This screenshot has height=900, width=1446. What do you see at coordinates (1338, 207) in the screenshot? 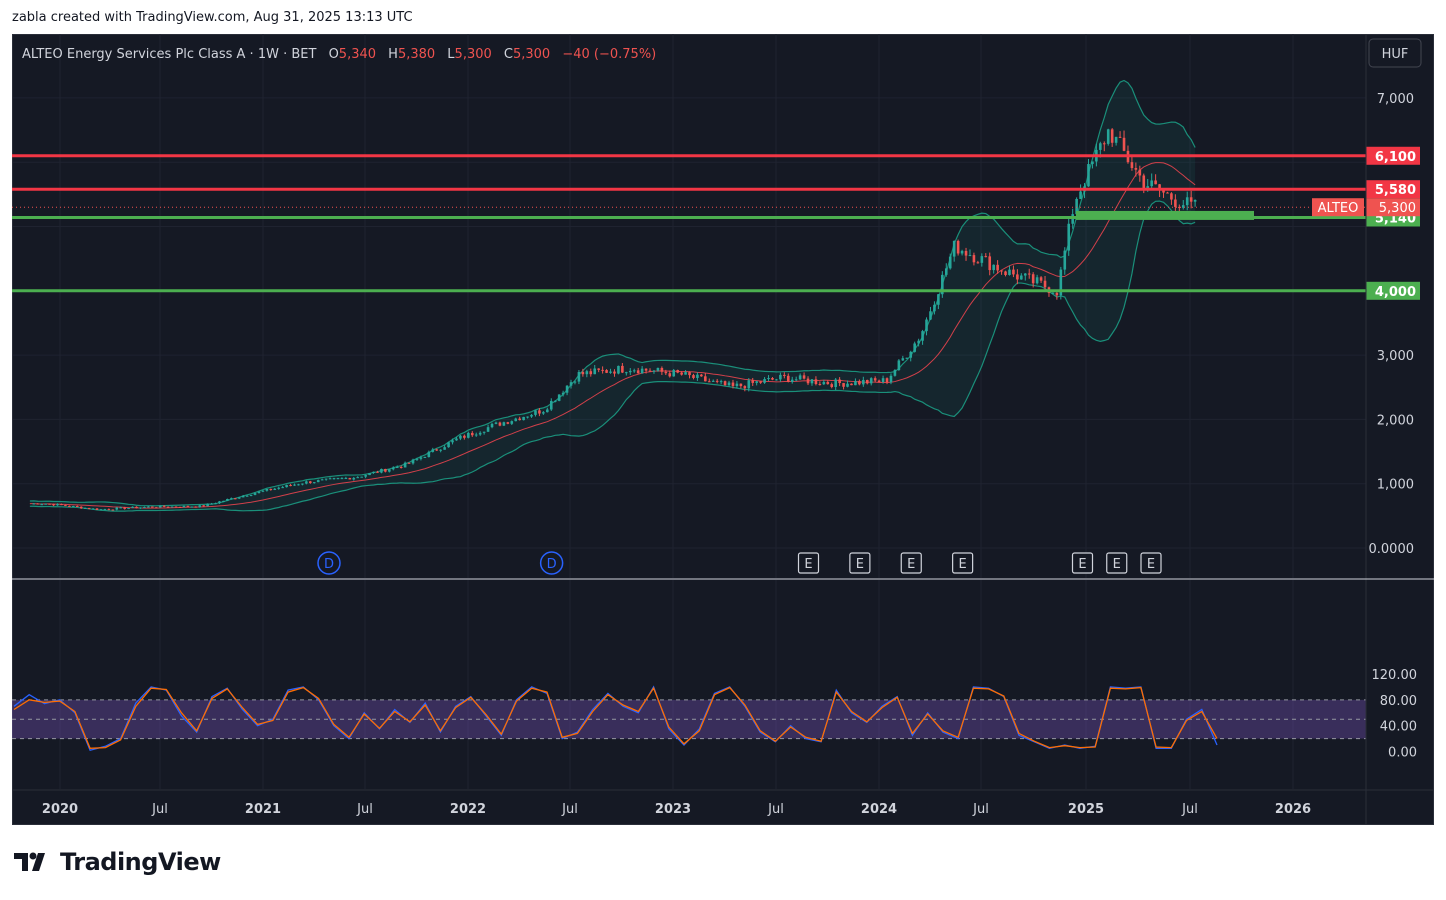
I see `last-price-symbol-box` at bounding box center [1338, 207].